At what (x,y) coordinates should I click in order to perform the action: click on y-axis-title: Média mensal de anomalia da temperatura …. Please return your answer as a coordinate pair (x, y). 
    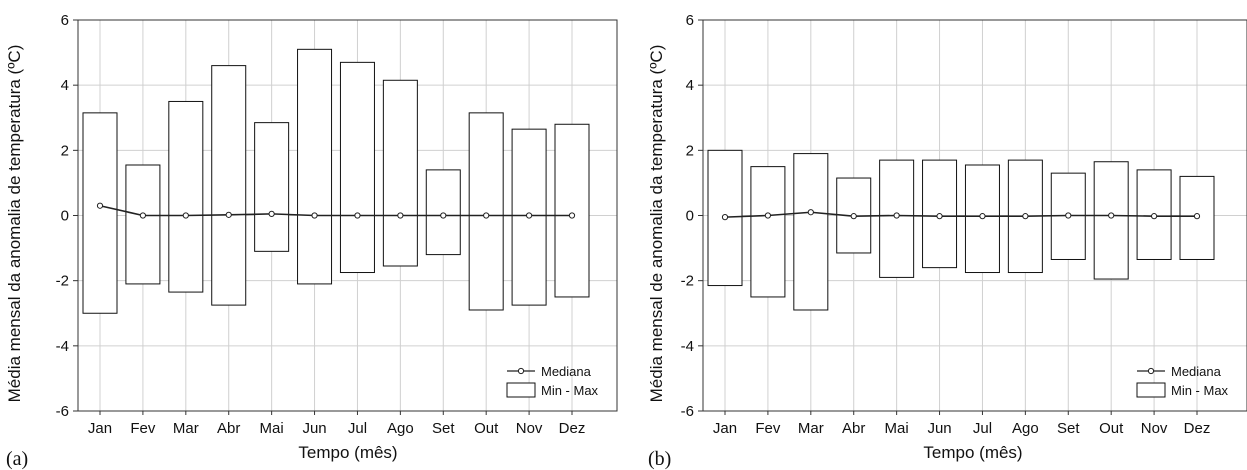
    Looking at the image, I should click on (656, 224).